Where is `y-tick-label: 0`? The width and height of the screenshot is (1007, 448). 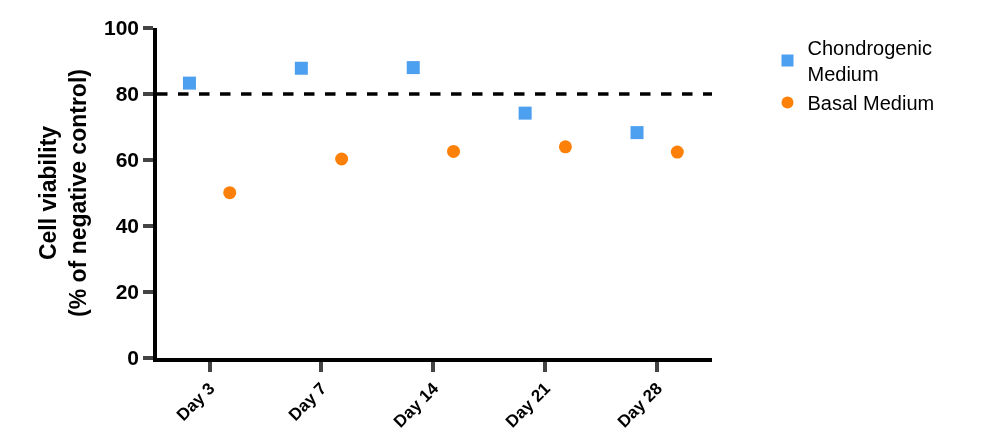
y-tick-label: 0 is located at coordinates (133, 358).